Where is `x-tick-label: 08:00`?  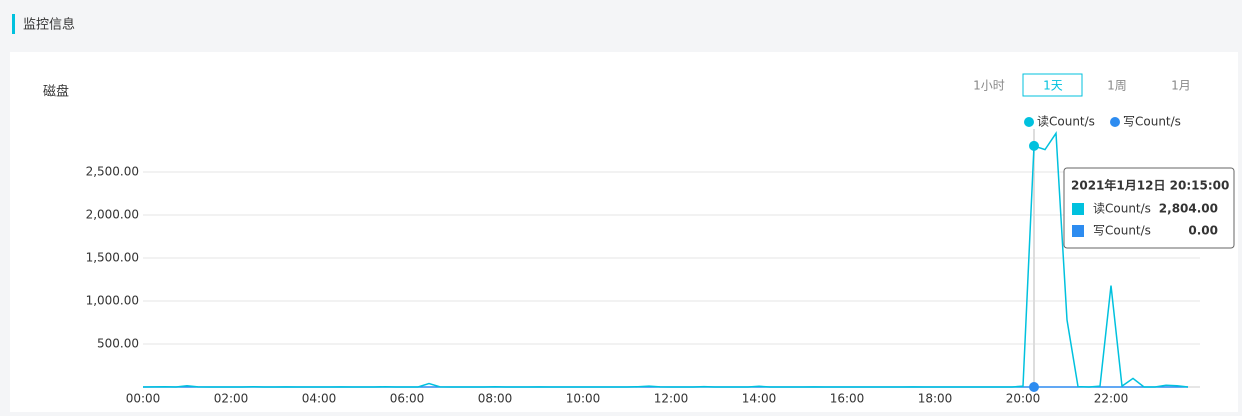
x-tick-label: 08:00 is located at coordinates (495, 399).